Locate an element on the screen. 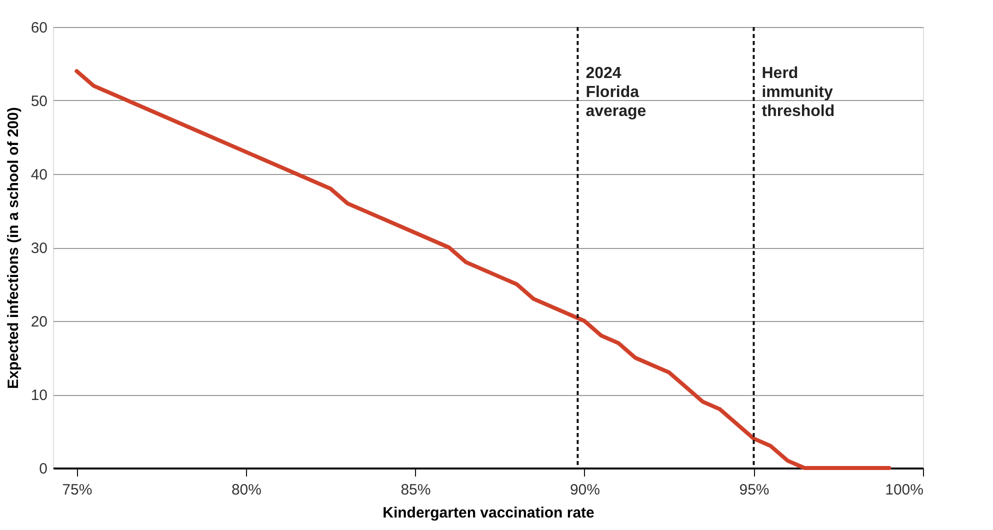 The image size is (993, 530). y-tick-label: 30 is located at coordinates (39, 248).